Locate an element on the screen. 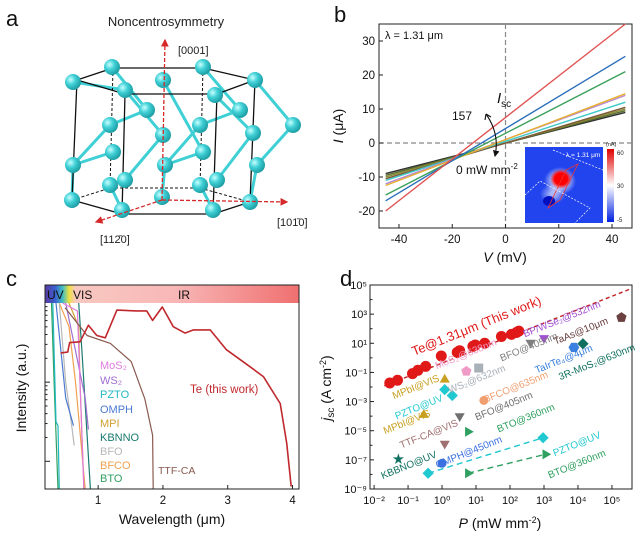 This screenshot has width=639, height=538. y-tick-label: 10⁻¹ is located at coordinates (356, 373).